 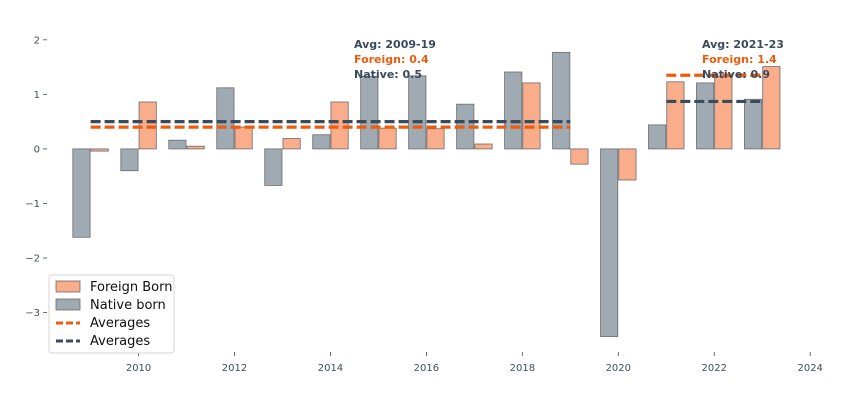 What do you see at coordinates (483, 146) in the screenshot?
I see `foreign-bar-2017` at bounding box center [483, 146].